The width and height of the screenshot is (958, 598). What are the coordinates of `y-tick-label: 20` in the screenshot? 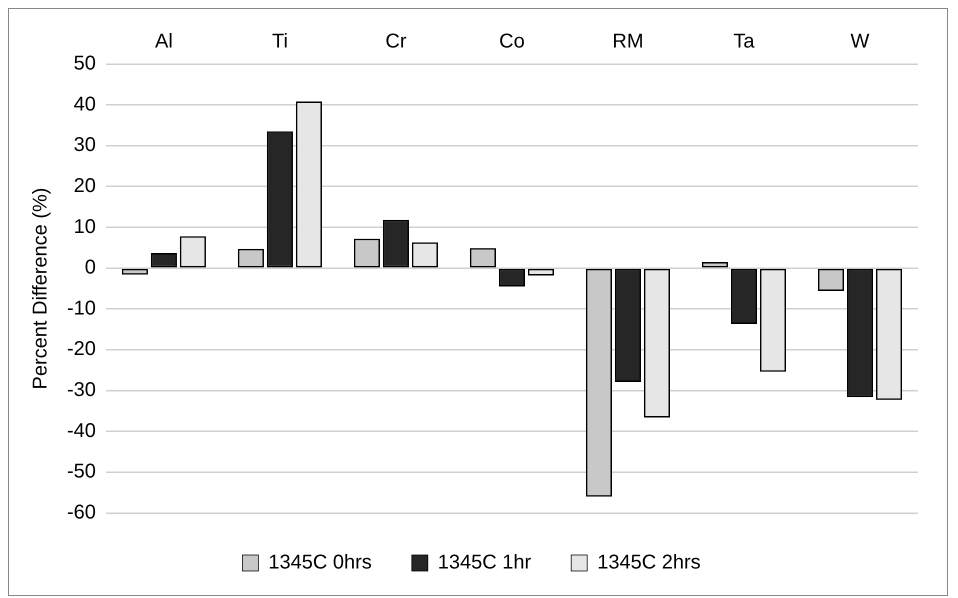 It's located at (85, 185).